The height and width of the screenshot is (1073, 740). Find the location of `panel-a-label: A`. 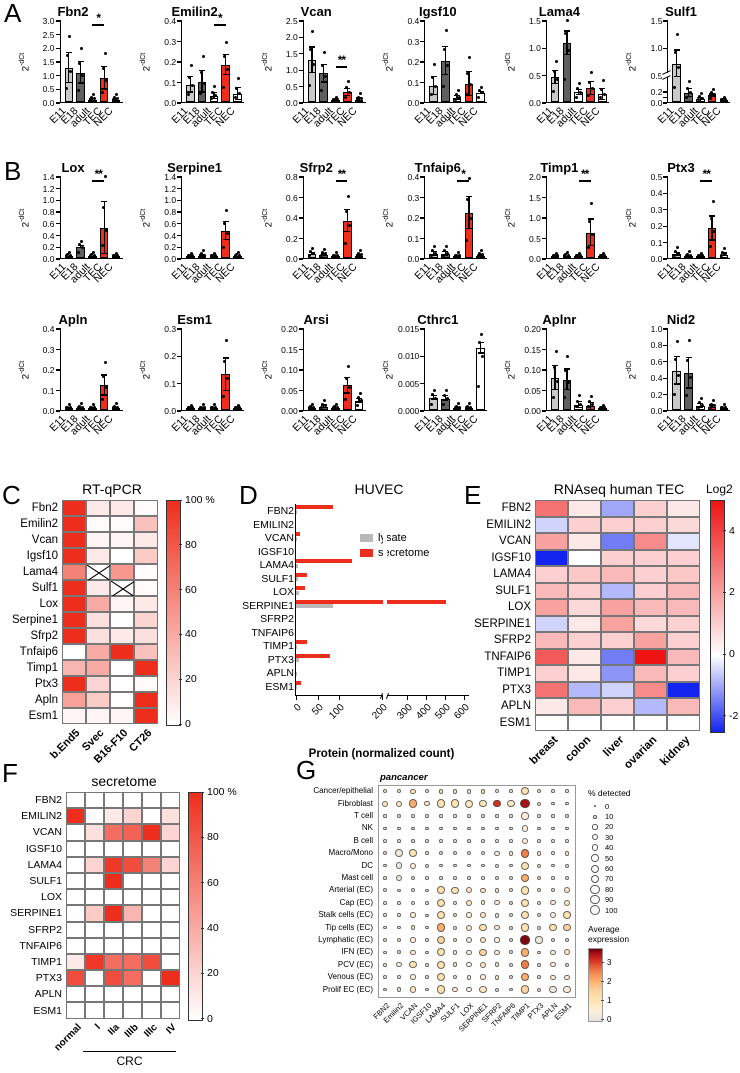

panel-a-label: A is located at coordinates (13, 14).